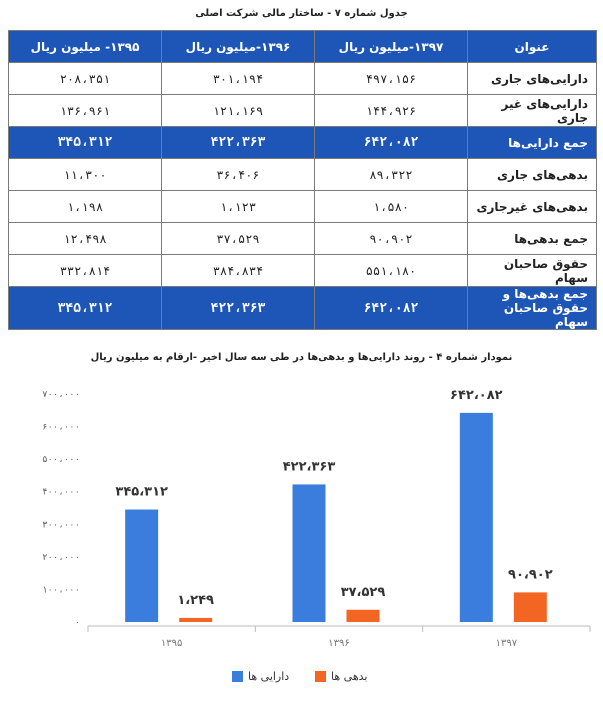 The image size is (603, 708). Describe the element at coordinates (301, 13) in the screenshot. I see `table-caption: جدول شماره ۷ - ساختار مالی شرکت اصلی` at that location.